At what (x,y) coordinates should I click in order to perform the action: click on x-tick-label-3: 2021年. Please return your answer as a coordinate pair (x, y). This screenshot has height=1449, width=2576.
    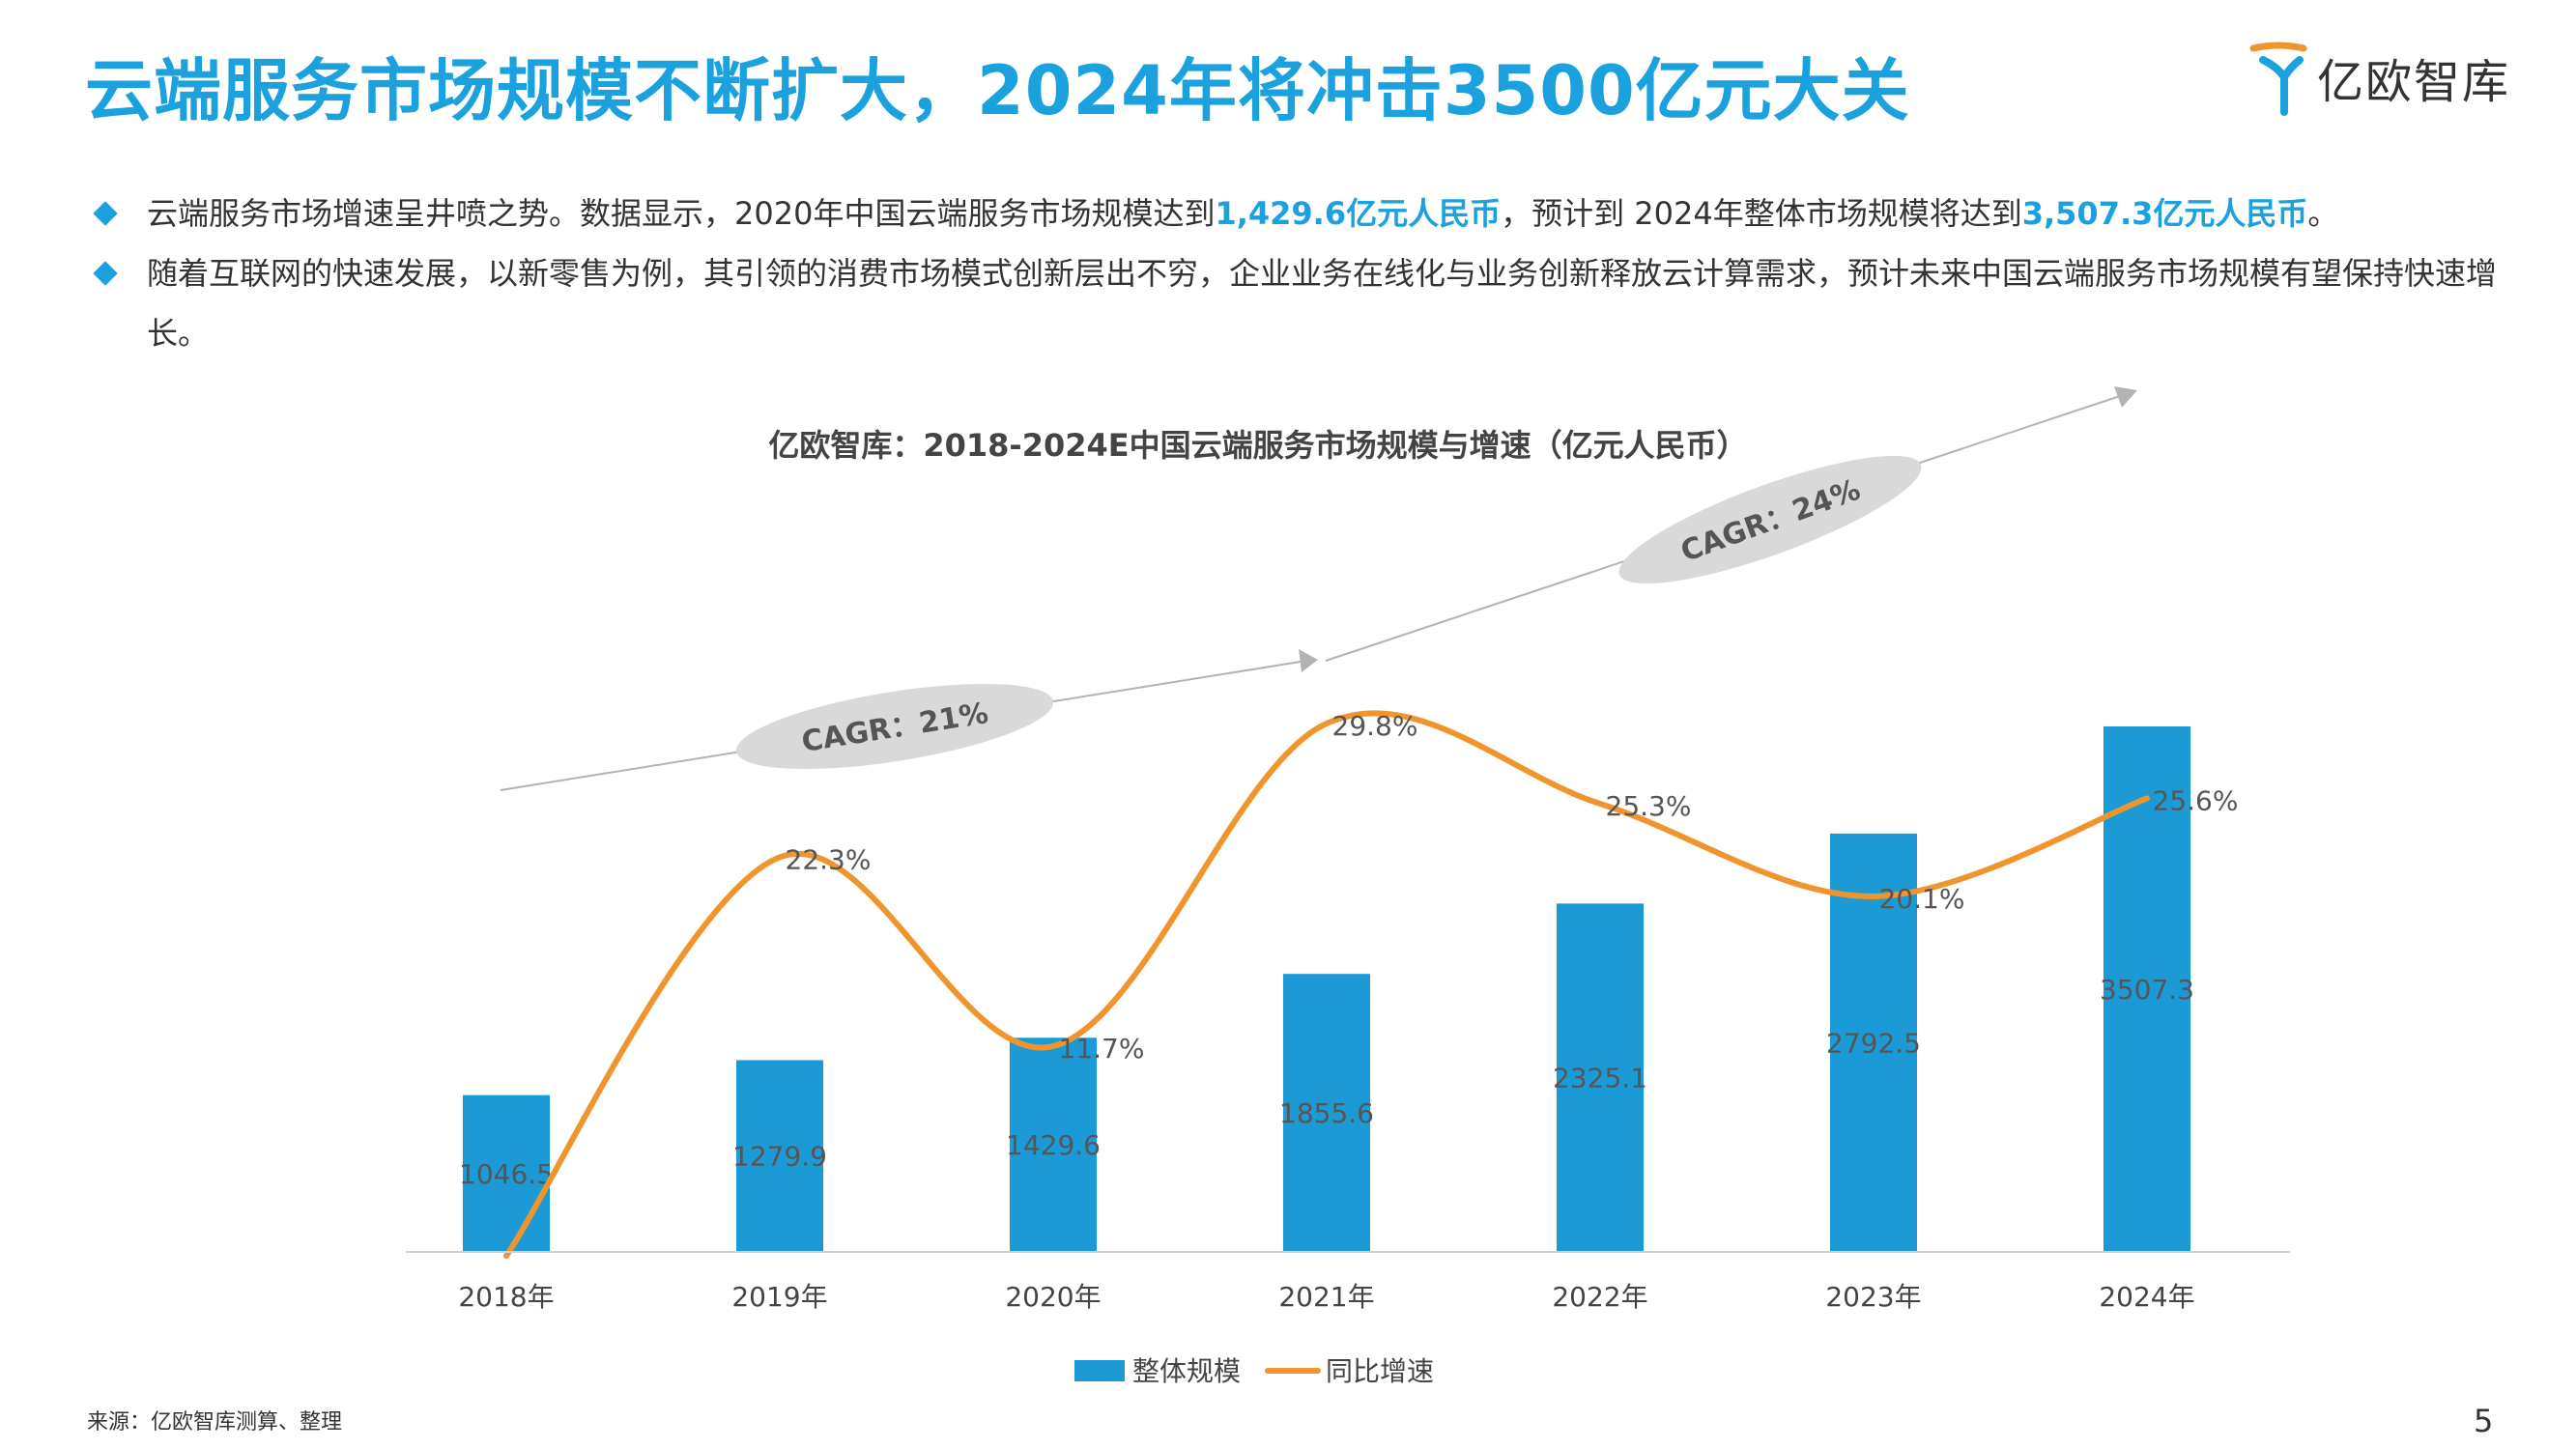
    Looking at the image, I should click on (1326, 1297).